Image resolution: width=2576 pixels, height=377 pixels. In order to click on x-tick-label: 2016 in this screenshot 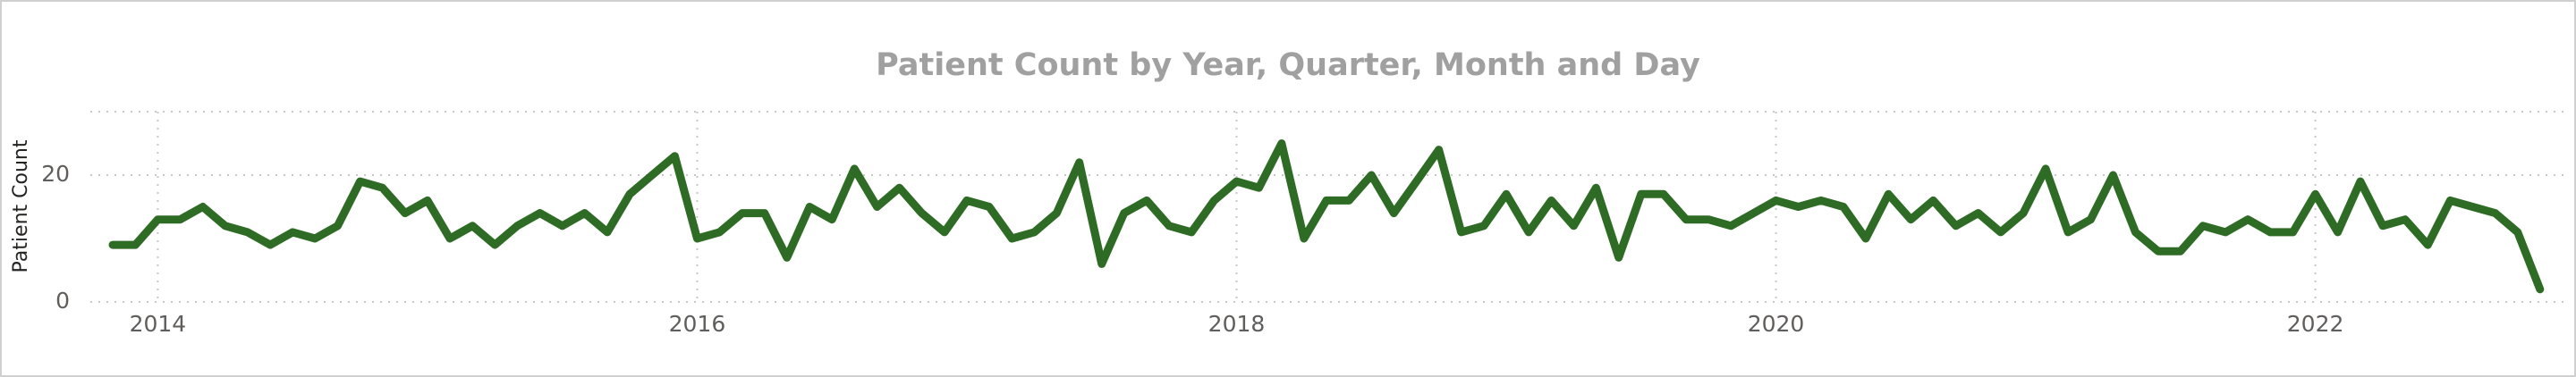, I will do `click(697, 324)`.